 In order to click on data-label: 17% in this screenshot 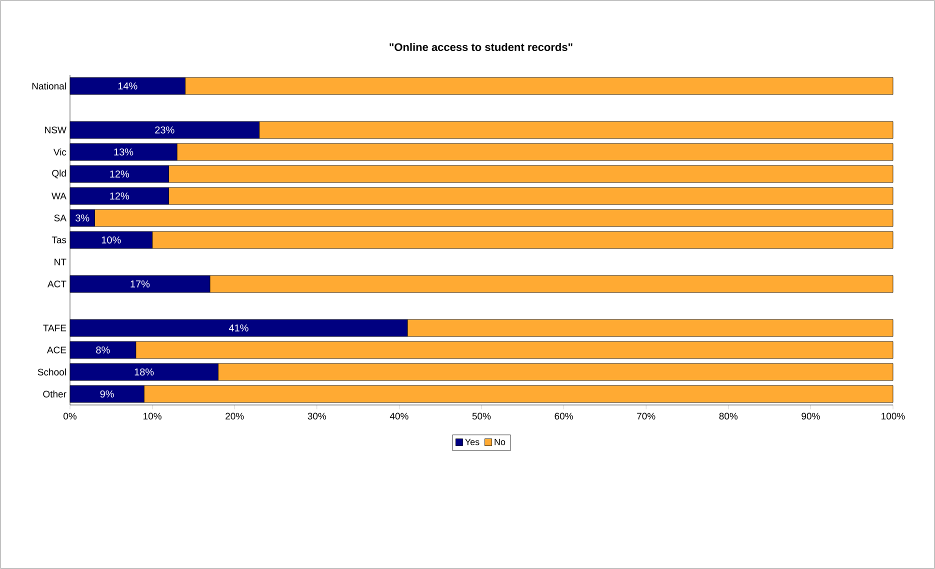, I will do `click(140, 284)`.